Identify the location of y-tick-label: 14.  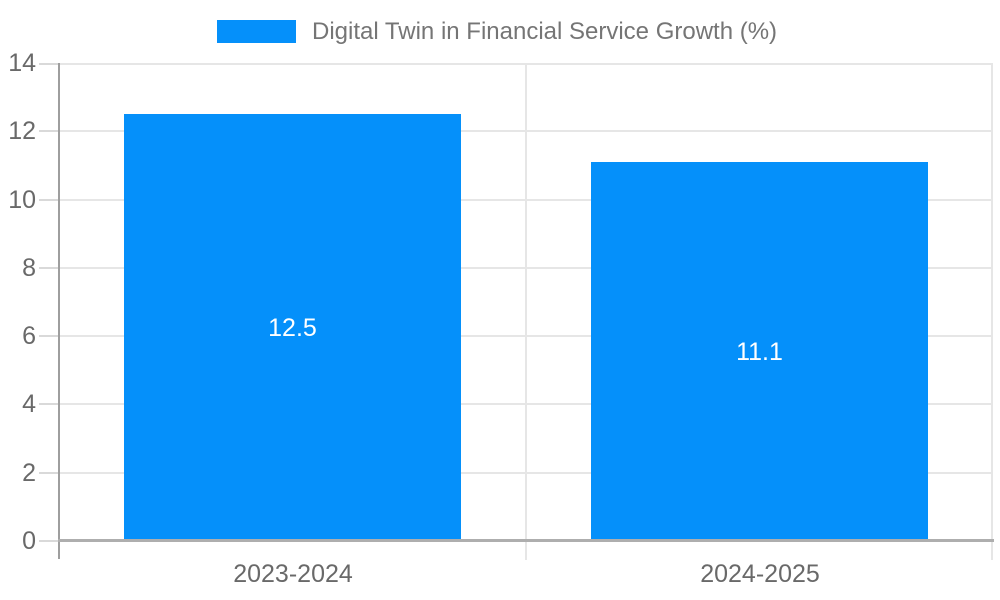
(22, 63).